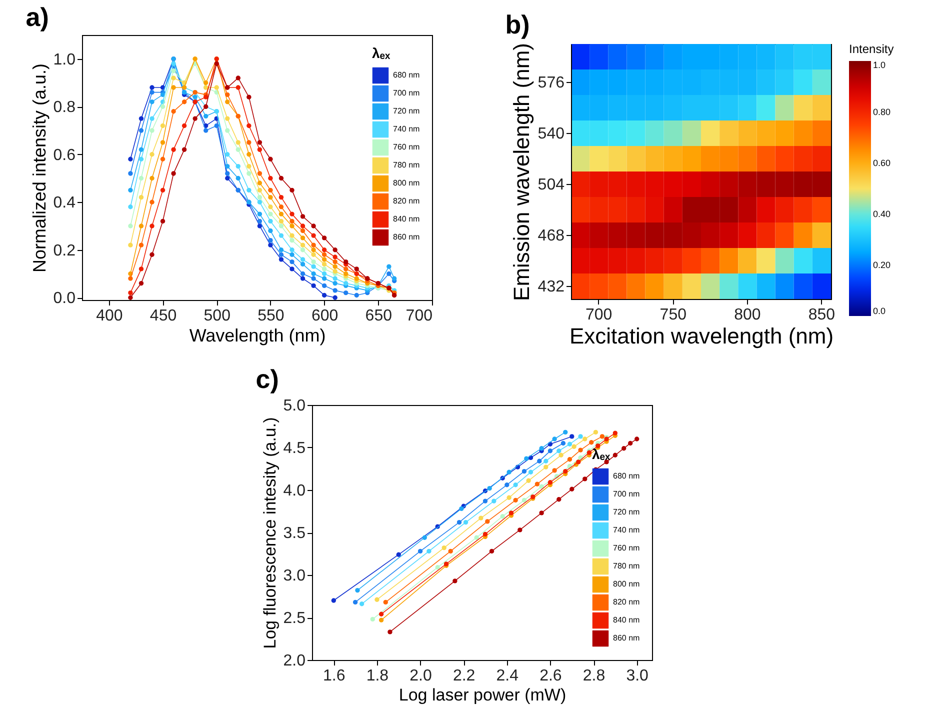 This screenshot has height=716, width=950. I want to click on x-tick-label: 750, so click(673, 315).